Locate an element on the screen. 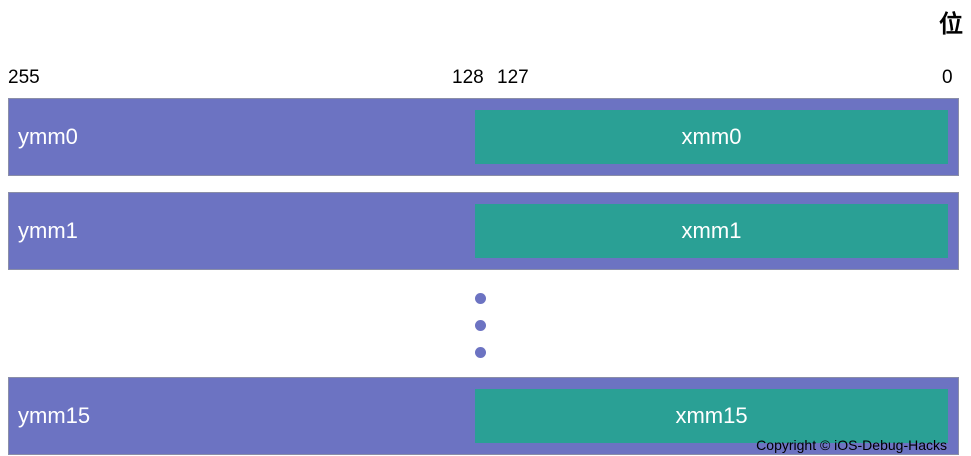 The width and height of the screenshot is (971, 456). ymm-register-label: ymm15 is located at coordinates (54, 415).